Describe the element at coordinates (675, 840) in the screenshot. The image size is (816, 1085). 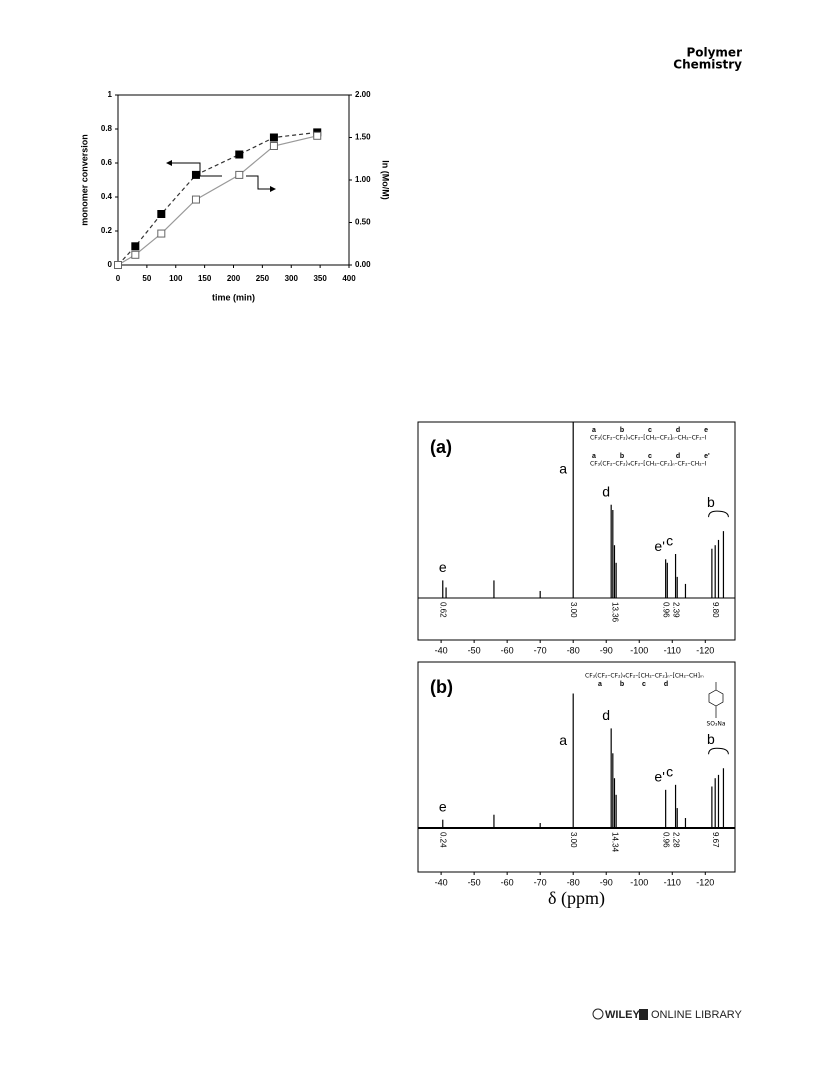
I see `integral-label: 2.28` at that location.